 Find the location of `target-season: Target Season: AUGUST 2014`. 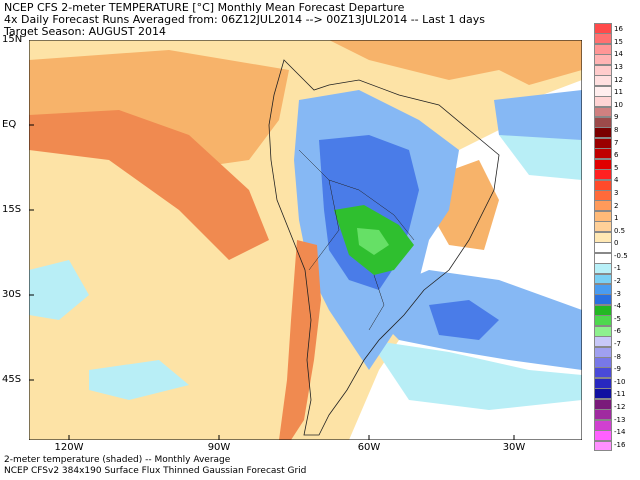

target-season: Target Season: AUGUST 2014 is located at coordinates (85, 31).